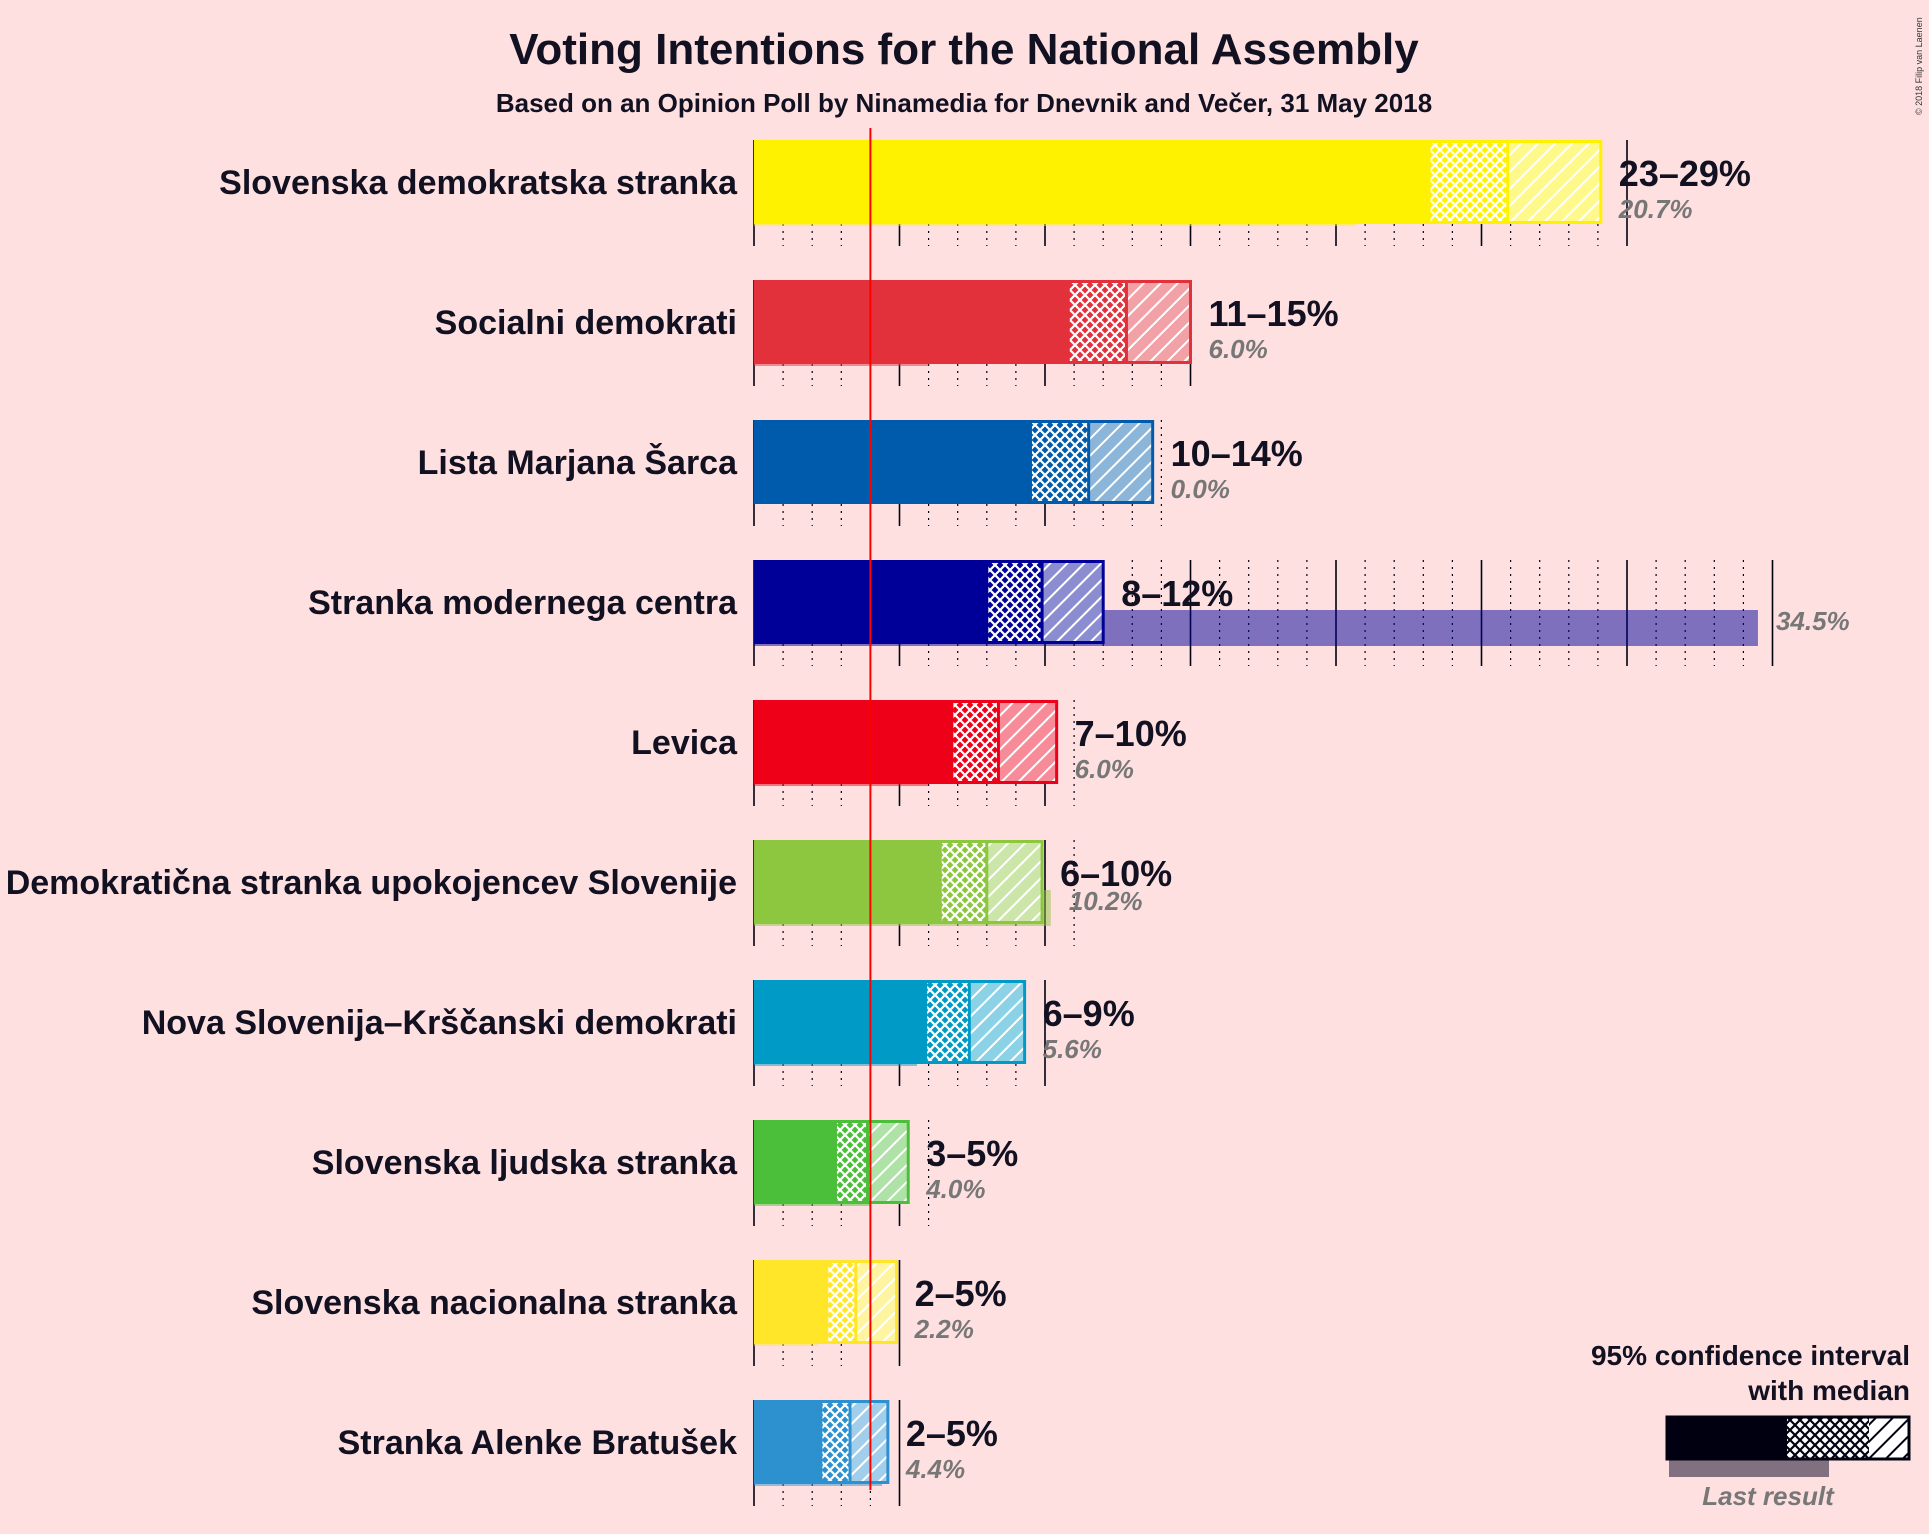  I want to click on legend-hatch-overlay, so click(1889, 1438).